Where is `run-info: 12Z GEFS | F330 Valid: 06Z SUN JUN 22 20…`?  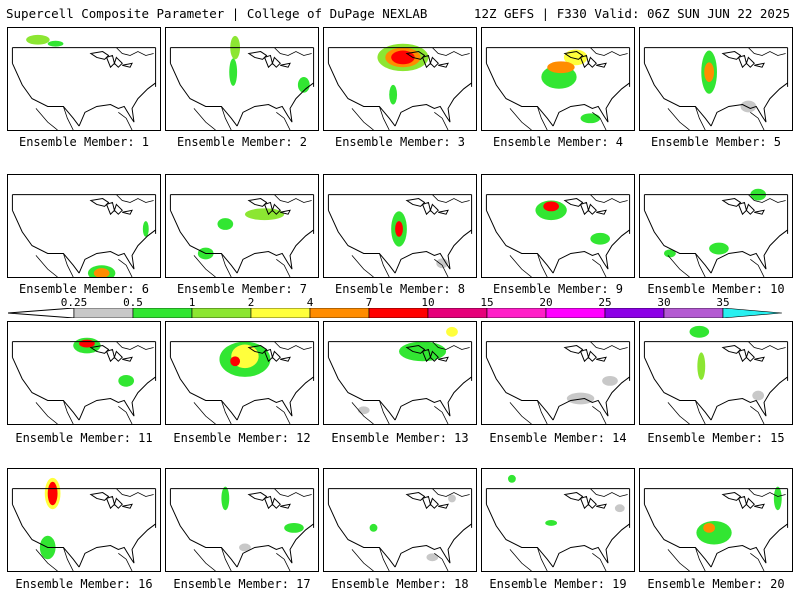 run-info: 12Z GEFS | F330 Valid: 06Z SUN JUN 22 20… is located at coordinates (631, 13).